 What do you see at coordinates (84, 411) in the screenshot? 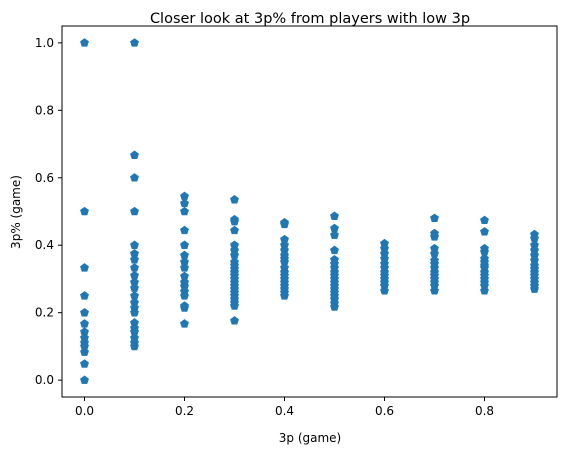
I see `x-tick-label: 0.0` at bounding box center [84, 411].